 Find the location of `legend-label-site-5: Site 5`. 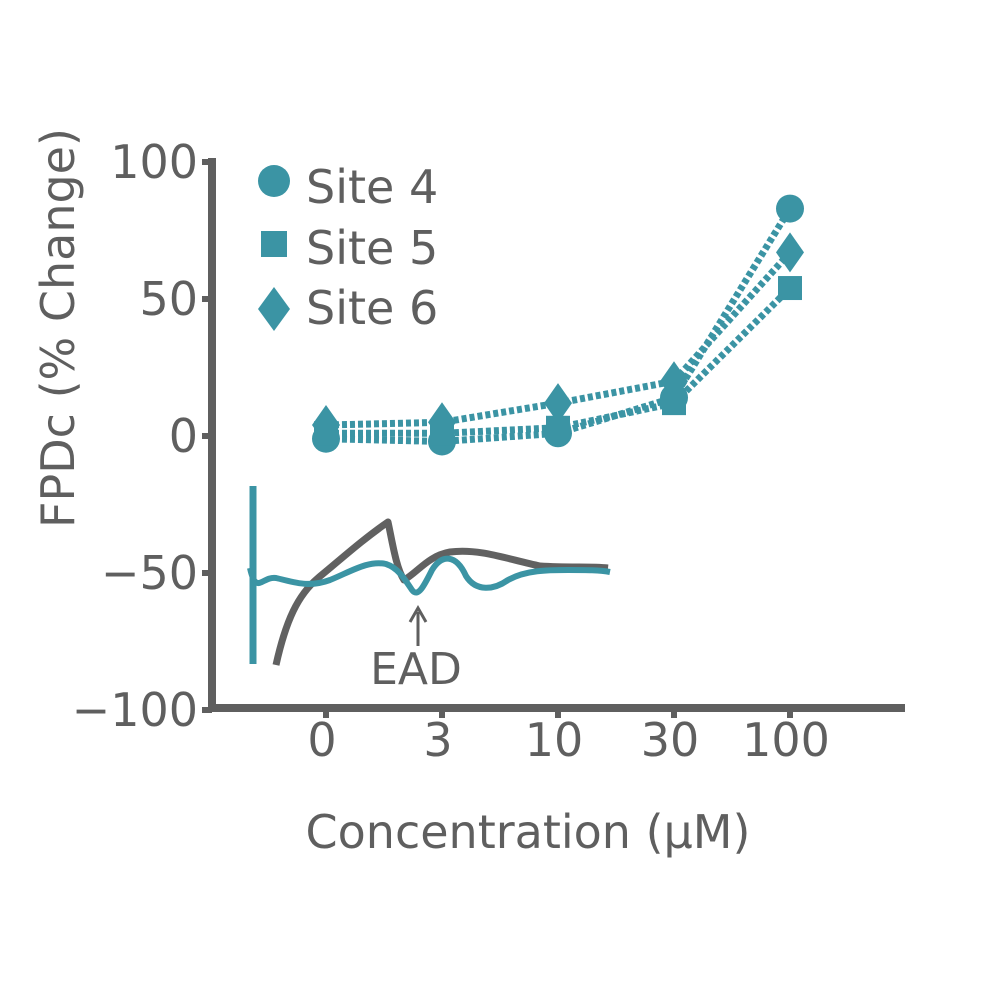

legend-label-site-5: Site 5 is located at coordinates (372, 248).